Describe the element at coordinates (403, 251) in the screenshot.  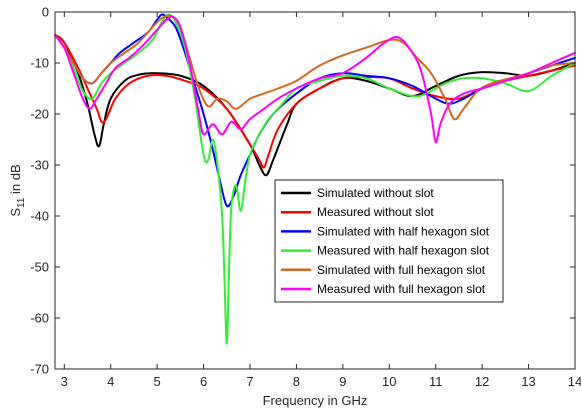
I see `legend-entry-label: Measured with half hexagon slot` at that location.